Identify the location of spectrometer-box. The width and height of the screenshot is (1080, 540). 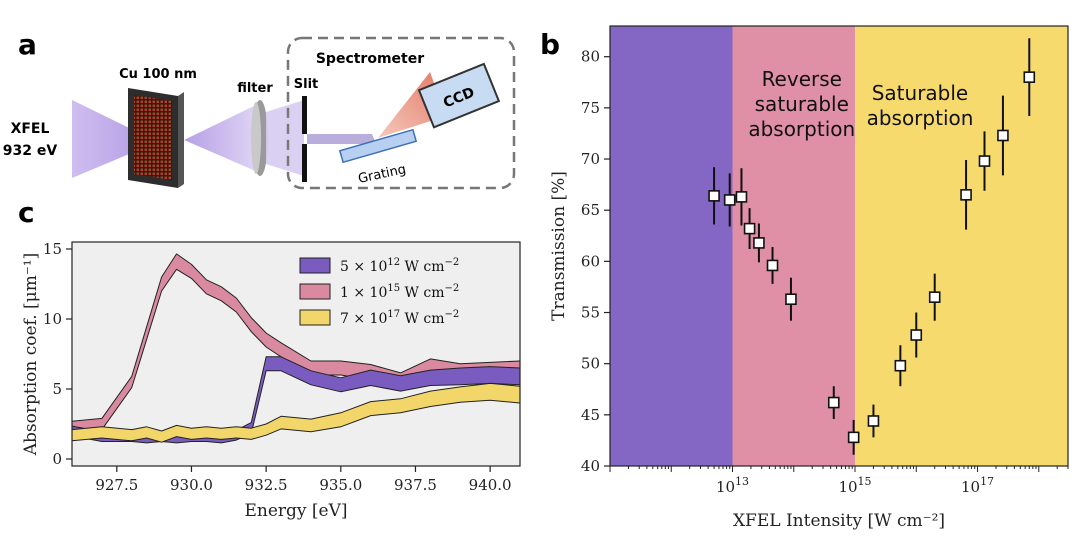
(401, 113).